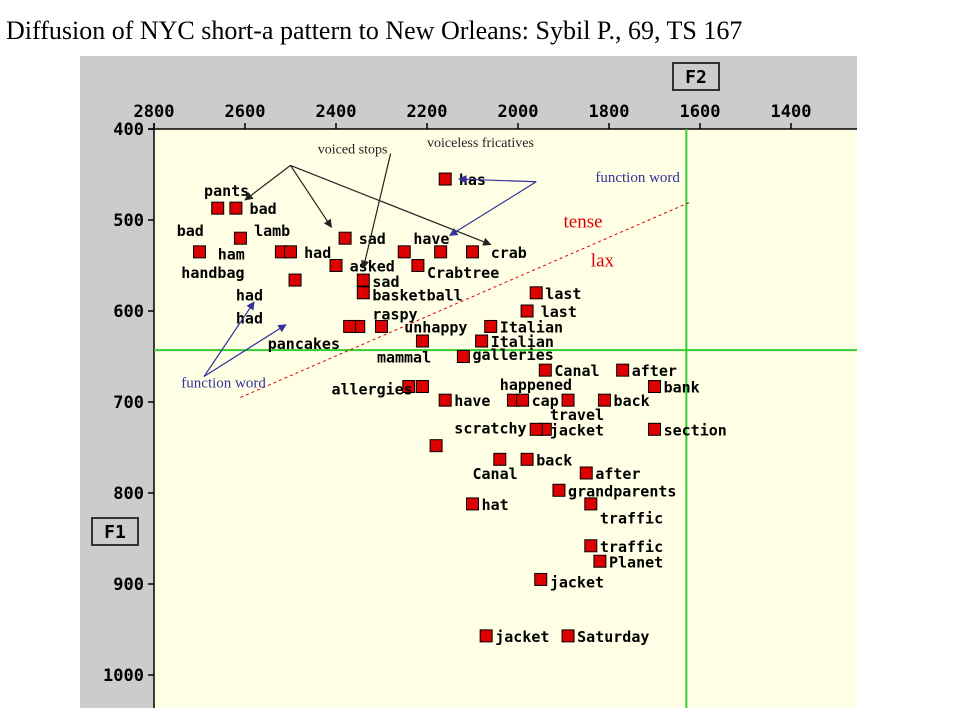 The height and width of the screenshot is (720, 960). Describe the element at coordinates (463, 273) in the screenshot. I see `word-label: Crabtree` at that location.